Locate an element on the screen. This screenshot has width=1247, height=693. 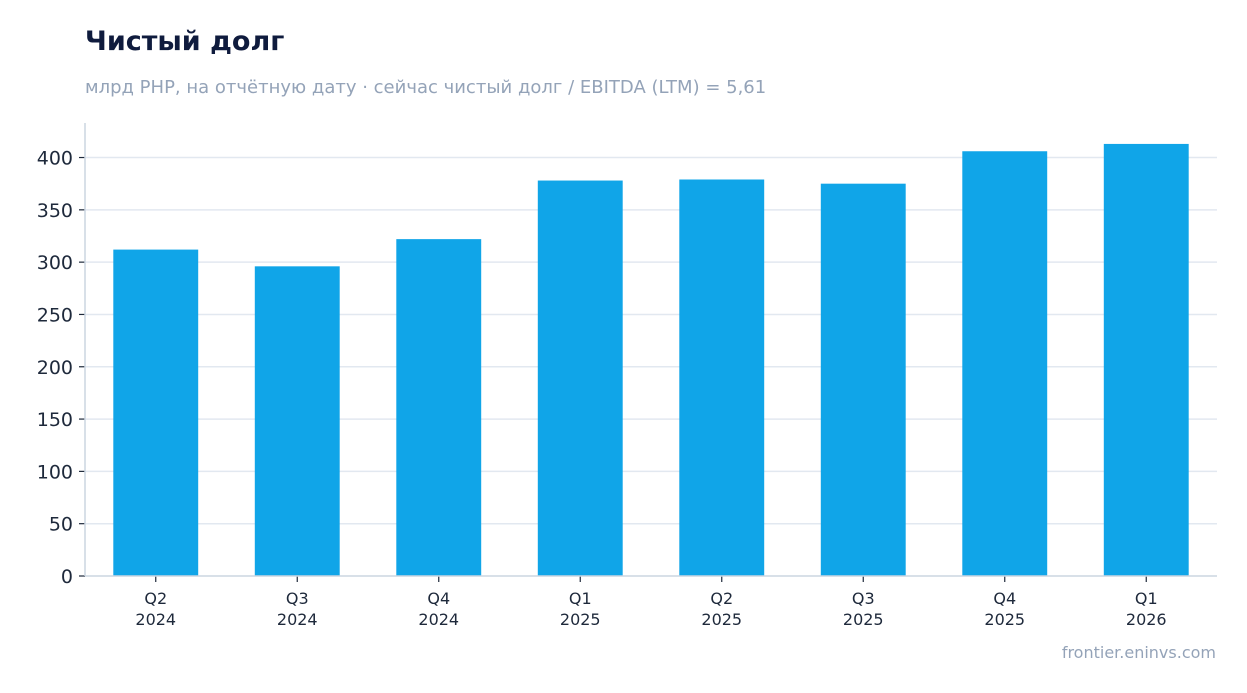
y-tick-label: 0 is located at coordinates (67, 577).